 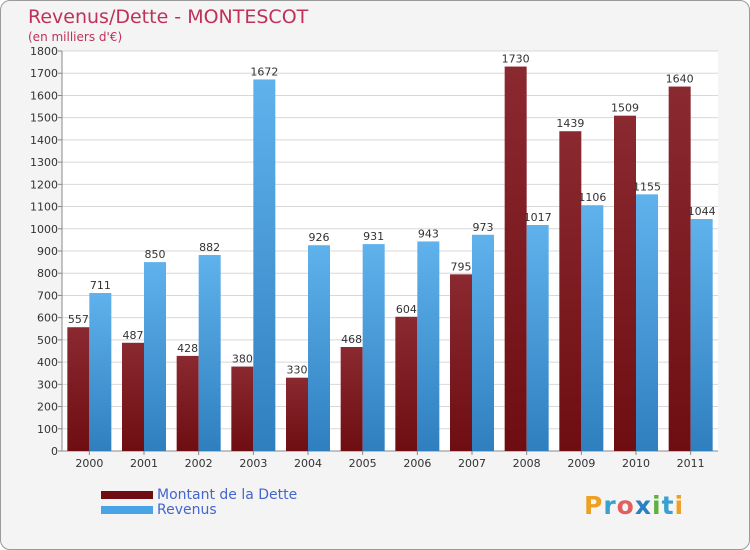 What do you see at coordinates (702, 211) in the screenshot?
I see `data-label-revenus: 1044` at bounding box center [702, 211].